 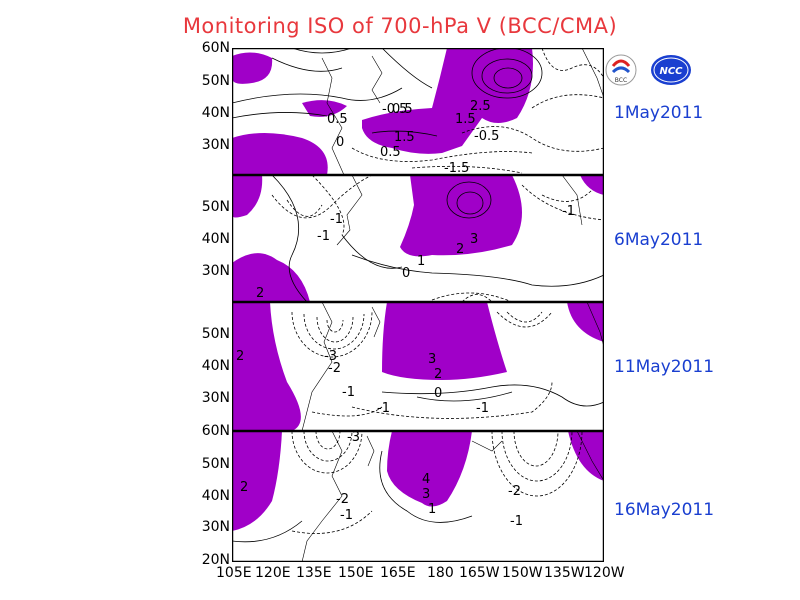 What do you see at coordinates (659, 113) in the screenshot?
I see `date-label-1: 1May2011` at bounding box center [659, 113].